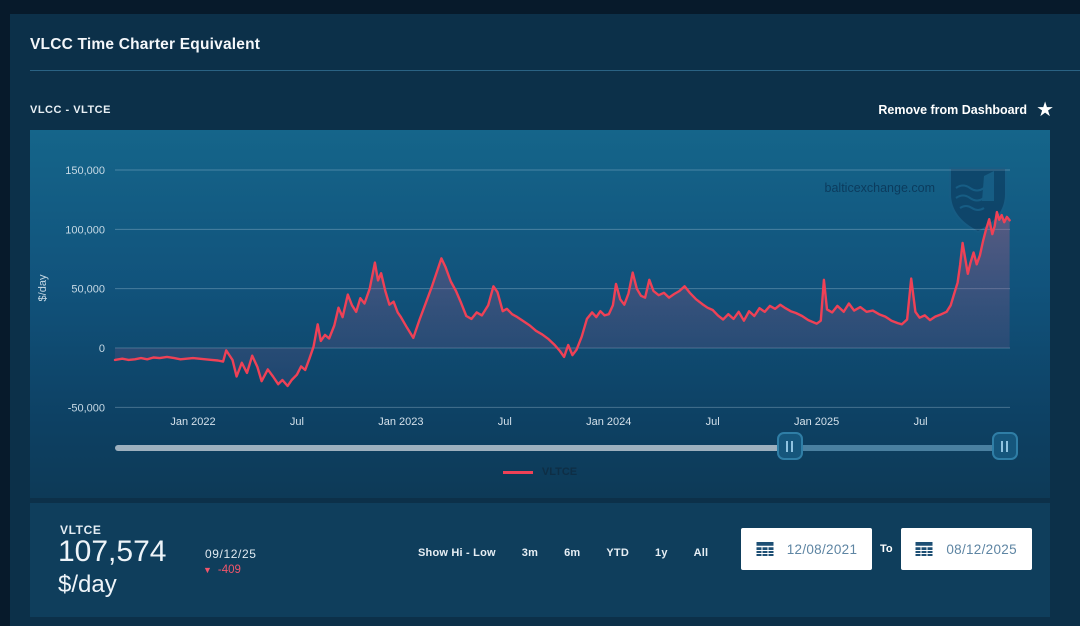 The width and height of the screenshot is (1080, 626). What do you see at coordinates (816, 422) in the screenshot?
I see `x-tick-label: Jan 2025` at bounding box center [816, 422].